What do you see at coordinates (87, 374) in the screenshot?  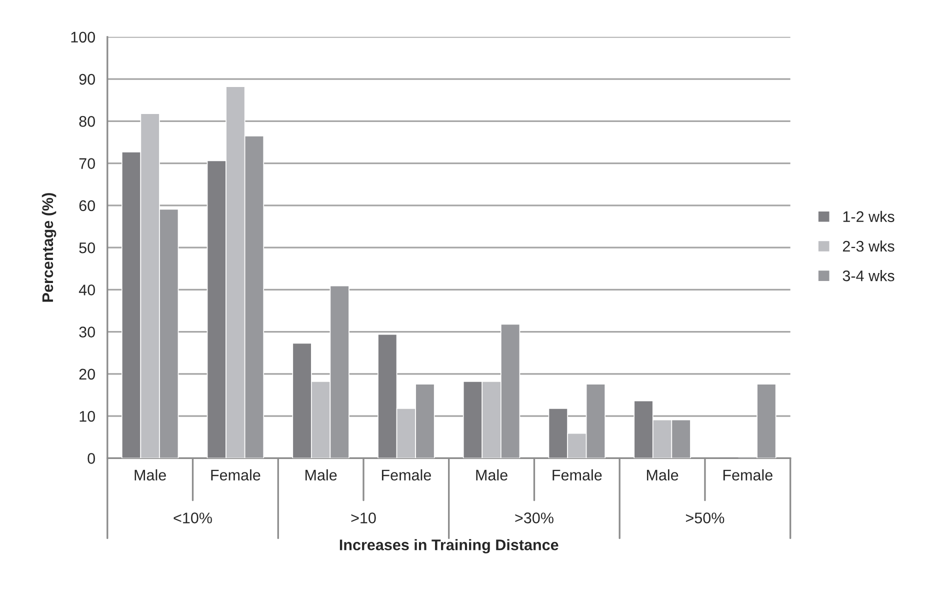 I see `y-tick-label: 20` at bounding box center [87, 374].